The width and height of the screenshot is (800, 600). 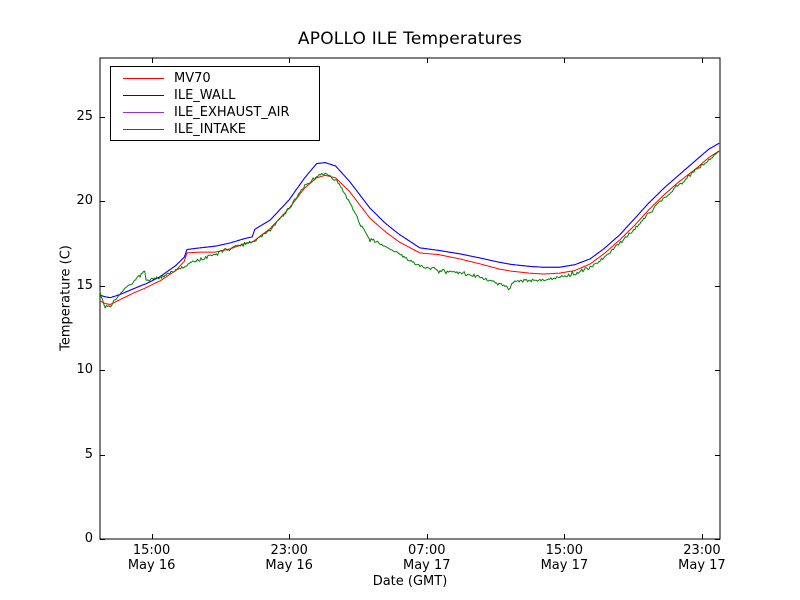 What do you see at coordinates (88, 454) in the screenshot?
I see `y-tick-label: 5` at bounding box center [88, 454].